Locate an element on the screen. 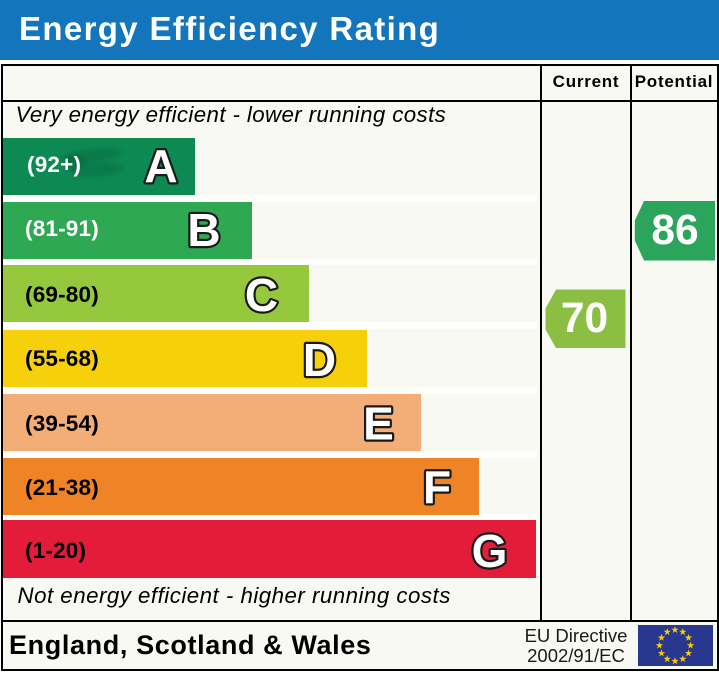 The width and height of the screenshot is (719, 675). svg-text: E is located at coordinates (378, 424).